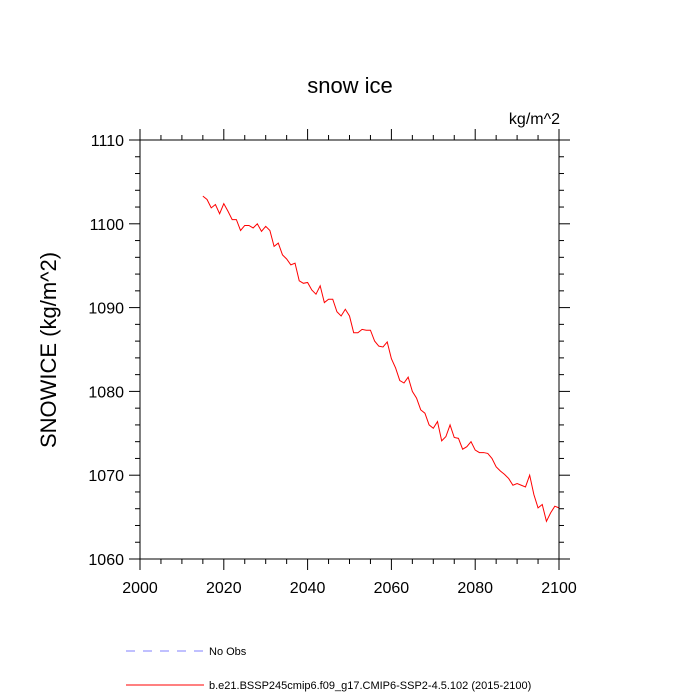 This screenshot has width=700, height=700. What do you see at coordinates (106, 560) in the screenshot?
I see `y-tick-label: 1060` at bounding box center [106, 560].